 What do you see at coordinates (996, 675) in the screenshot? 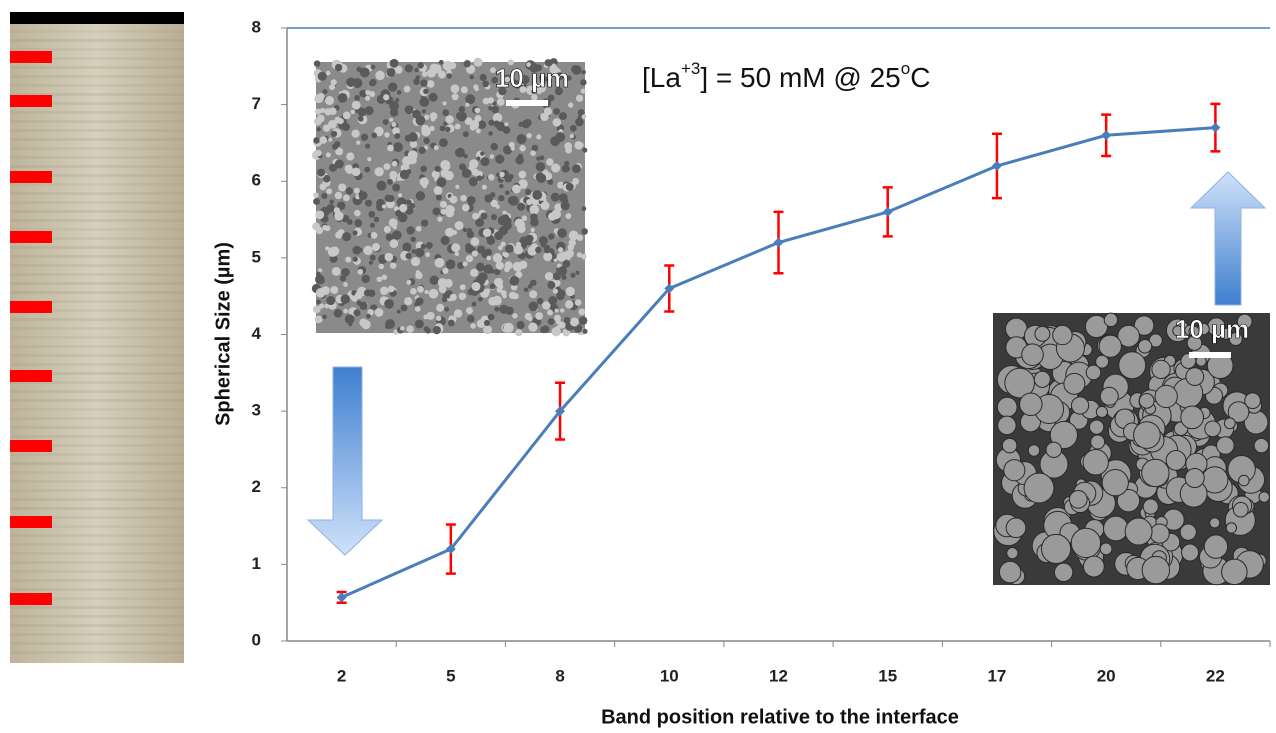
I see `x-tick-label: 17` at bounding box center [996, 675].